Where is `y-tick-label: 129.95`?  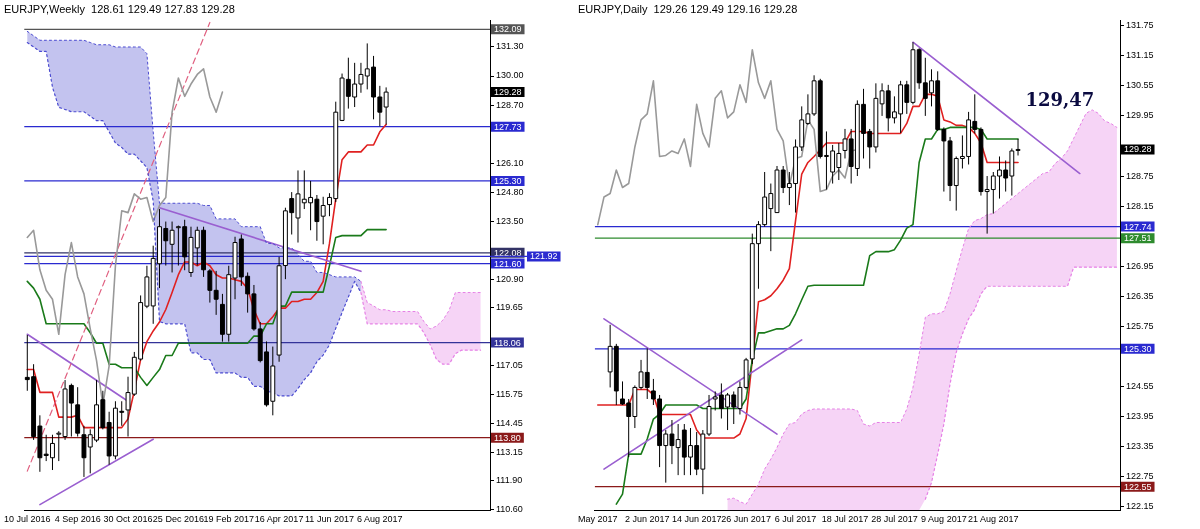 y-tick-label: 129.95 is located at coordinates (1140, 115).